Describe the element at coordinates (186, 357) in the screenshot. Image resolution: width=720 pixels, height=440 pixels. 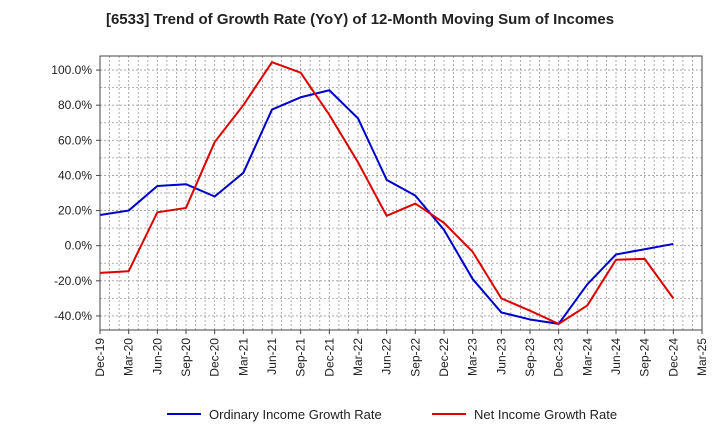
I see `x-tick-label: Sep-20` at that location.